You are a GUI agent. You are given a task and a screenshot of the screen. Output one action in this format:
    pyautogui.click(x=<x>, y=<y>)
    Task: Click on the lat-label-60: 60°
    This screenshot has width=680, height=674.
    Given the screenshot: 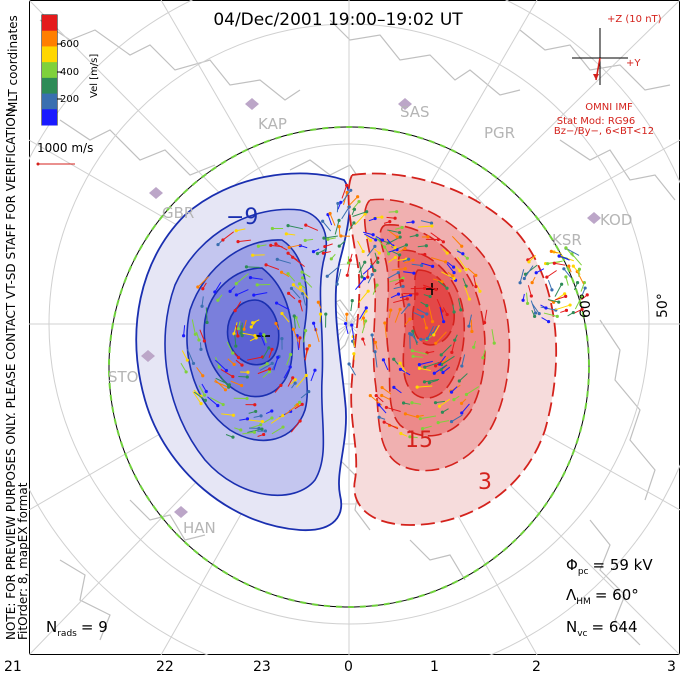 What is the action you would take?
    pyautogui.click(x=586, y=305)
    